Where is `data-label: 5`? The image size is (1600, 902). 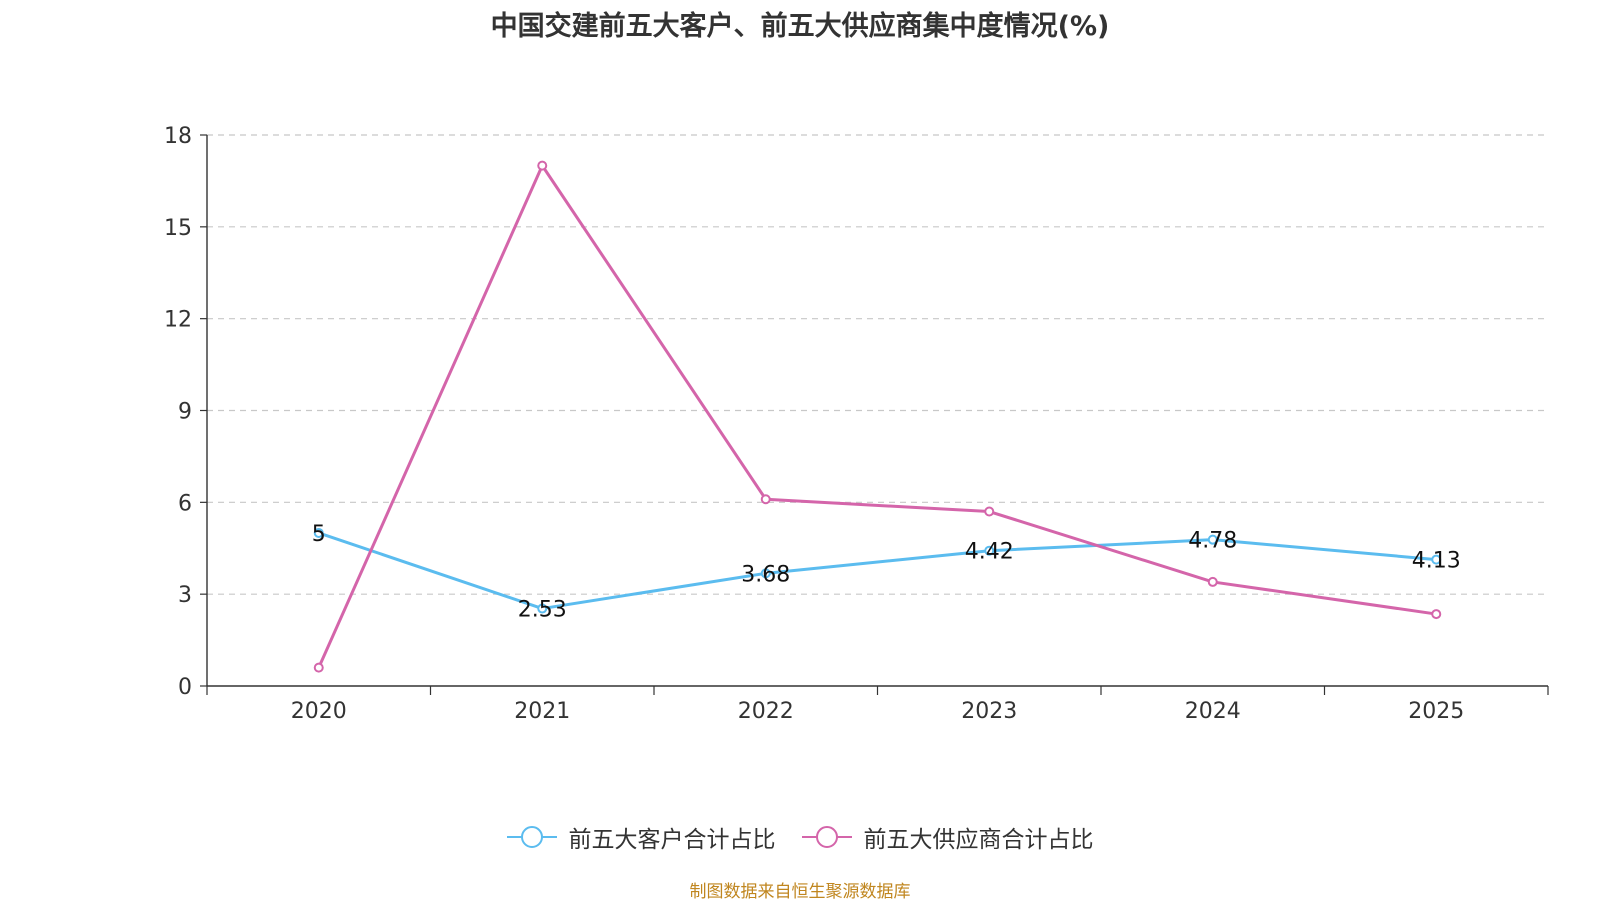
data-label: 5 is located at coordinates (319, 534).